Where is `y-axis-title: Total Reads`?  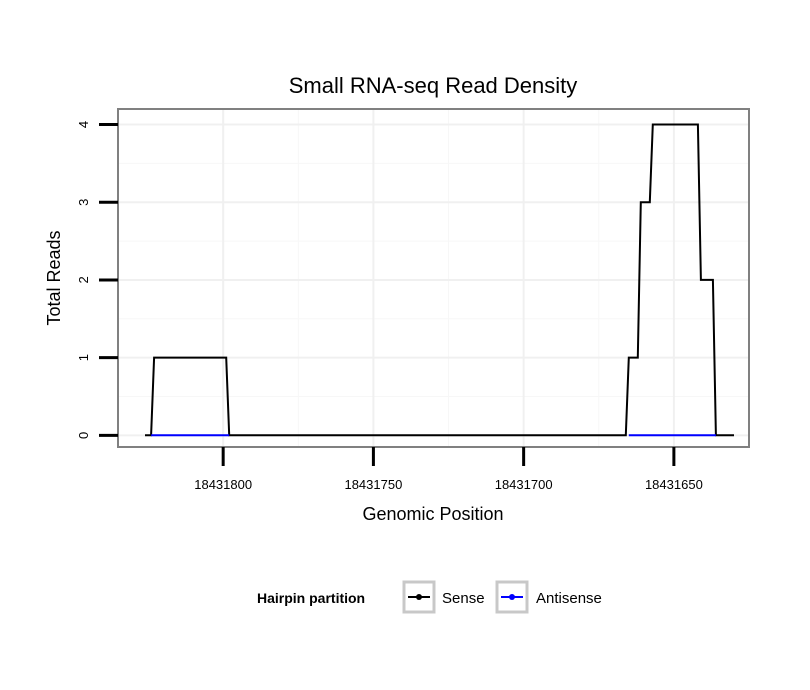 y-axis-title: Total Reads is located at coordinates (54, 277).